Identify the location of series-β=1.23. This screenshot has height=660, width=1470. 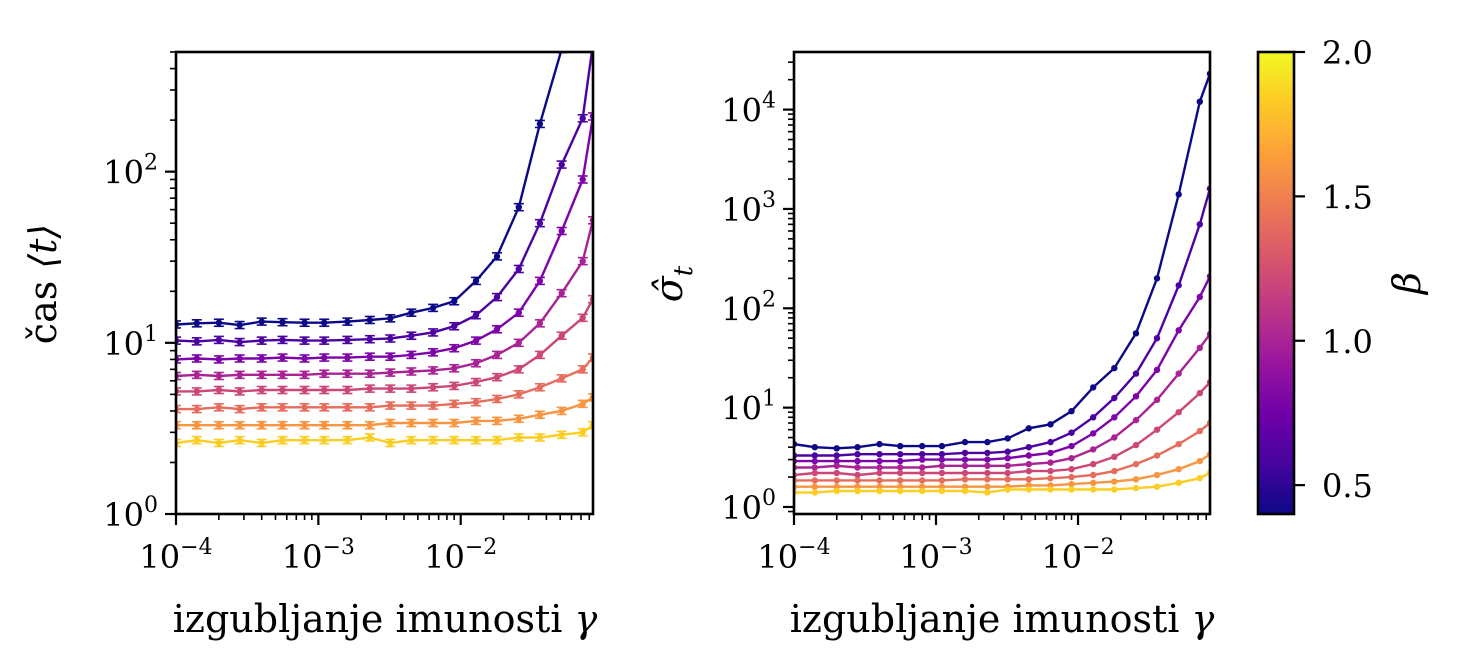
(384, 383).